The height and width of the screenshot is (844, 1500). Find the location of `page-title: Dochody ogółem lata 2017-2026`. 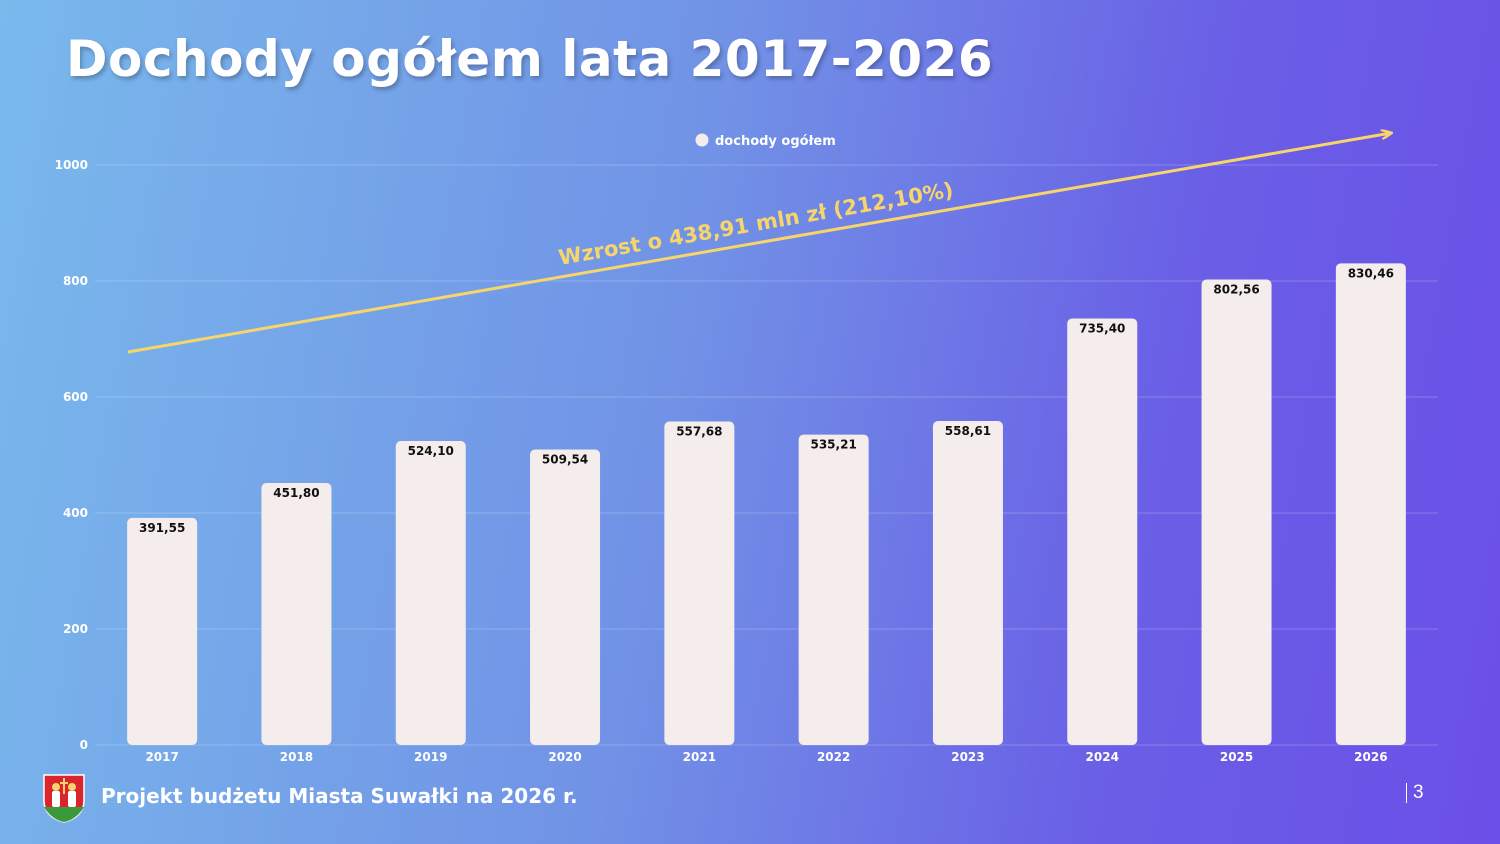

page-title: Dochody ogółem lata 2017-2026 is located at coordinates (530, 59).